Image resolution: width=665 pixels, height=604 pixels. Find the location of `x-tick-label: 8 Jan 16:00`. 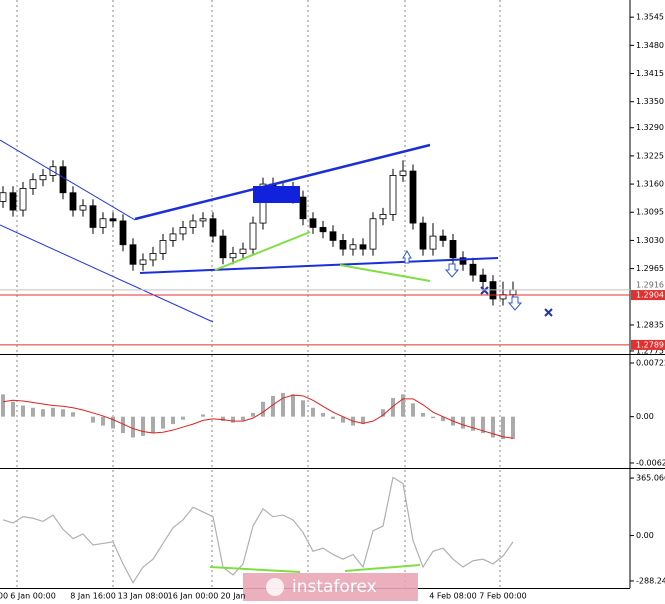

x-tick-label: 8 Jan 16:00 is located at coordinates (93, 596).